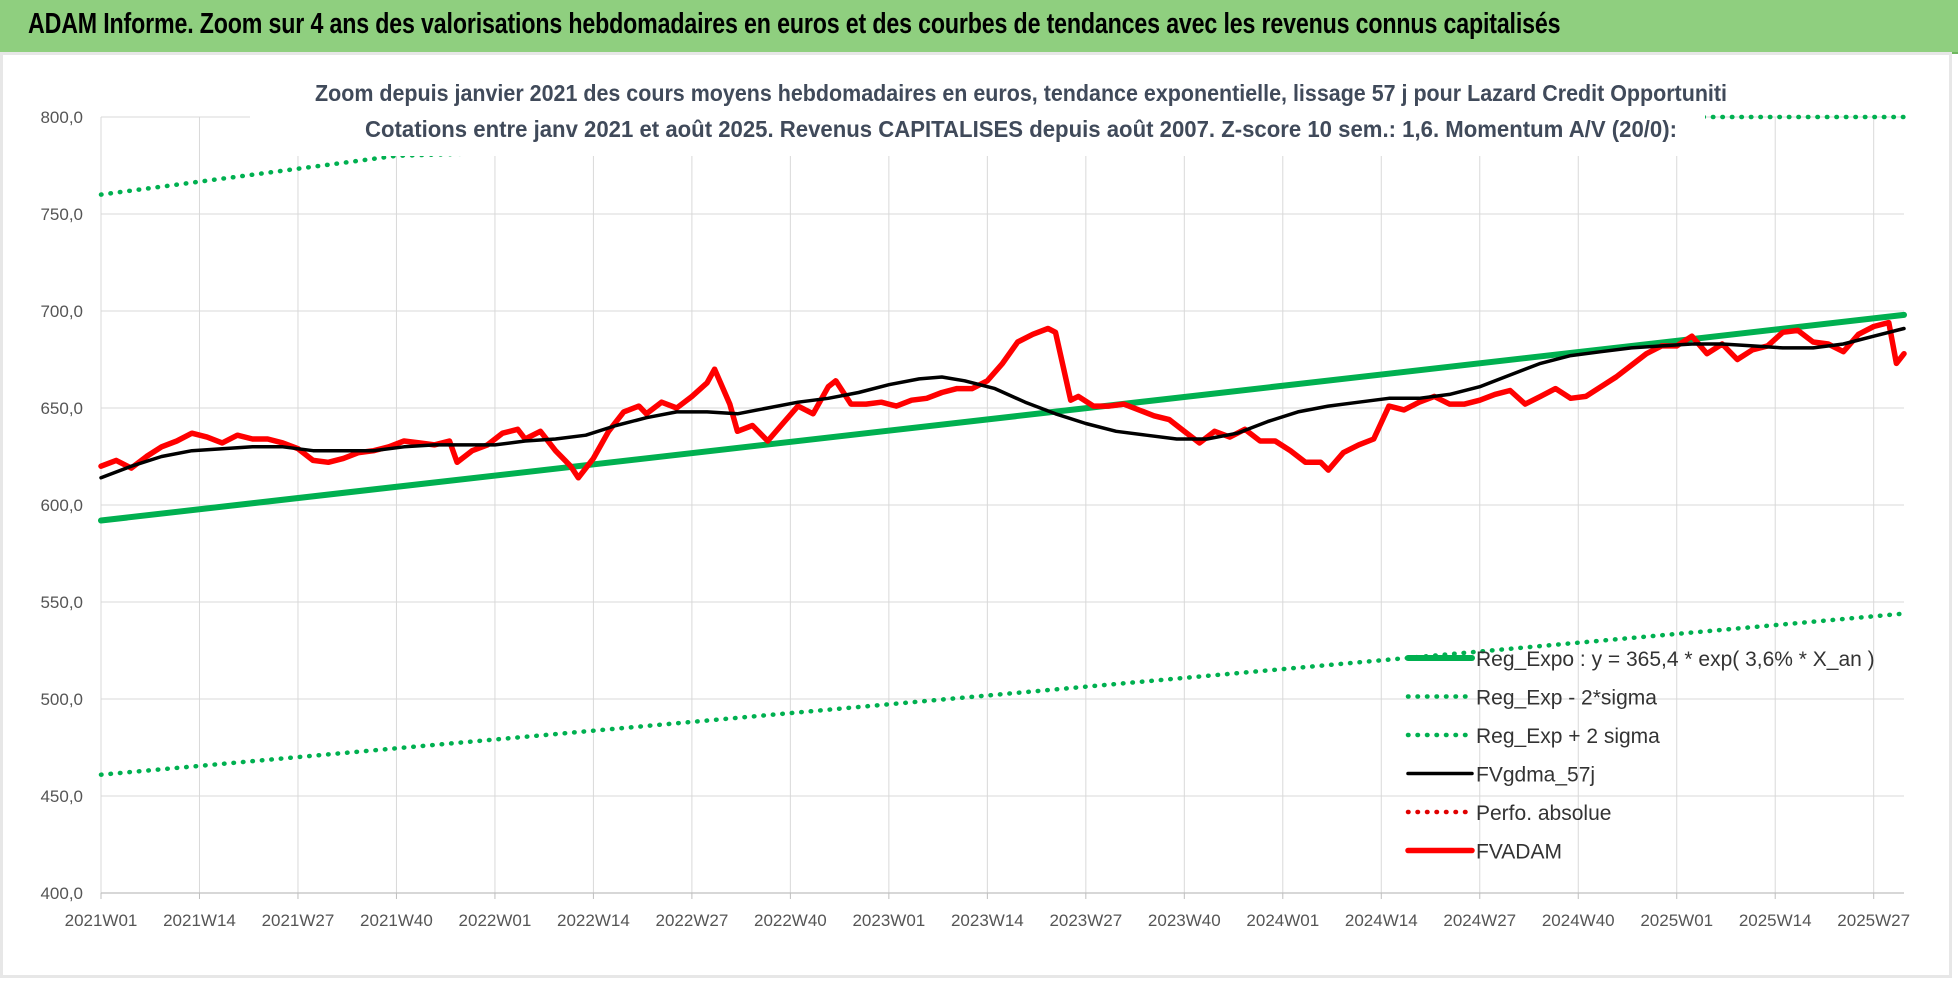 Image resolution: width=1958 pixels, height=984 pixels. I want to click on x-tick-label: 2024W14, so click(1381, 920).